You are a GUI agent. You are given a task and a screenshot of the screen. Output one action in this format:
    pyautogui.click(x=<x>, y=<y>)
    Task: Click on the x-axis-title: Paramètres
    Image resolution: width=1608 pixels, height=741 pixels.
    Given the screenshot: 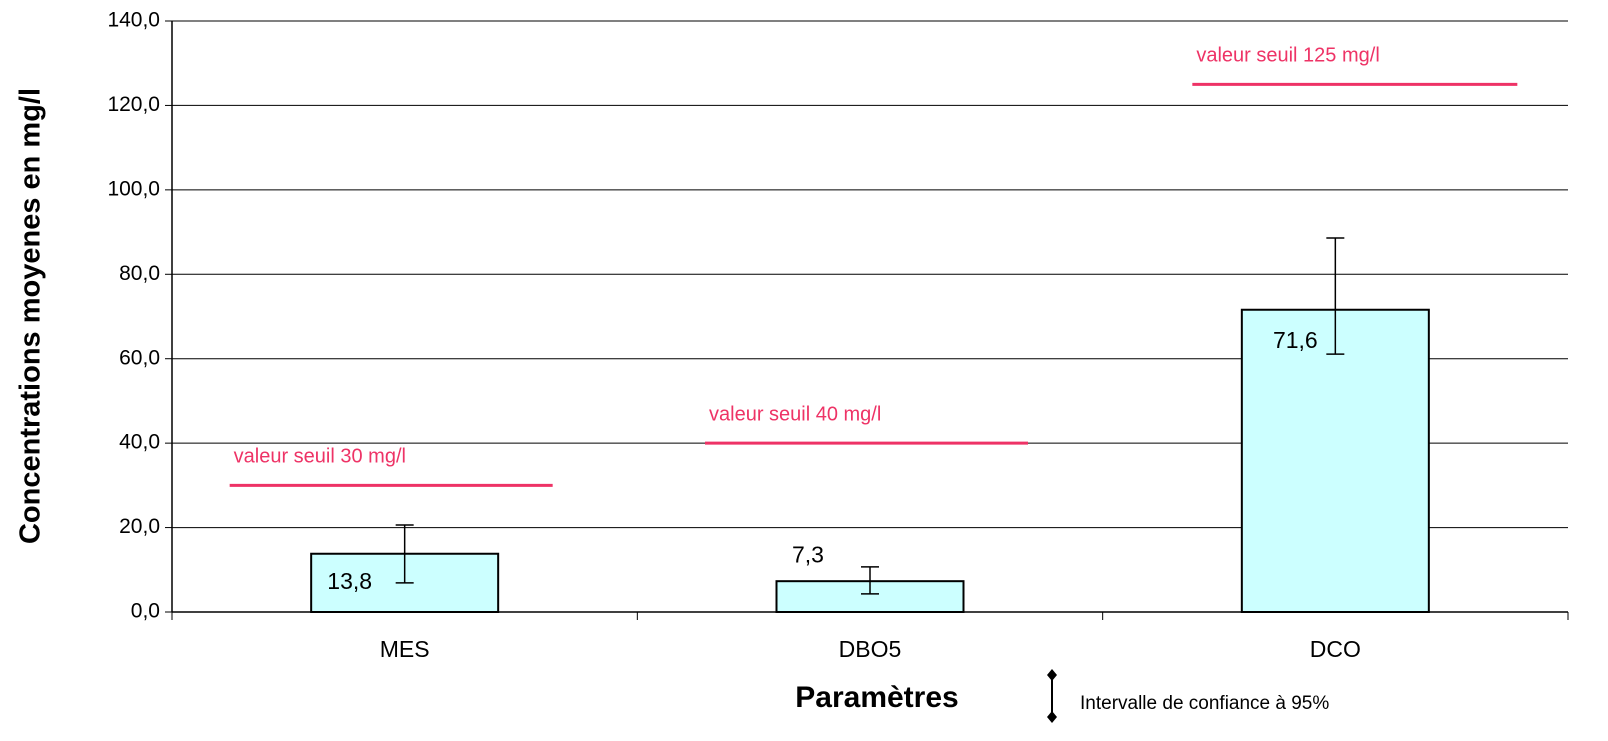 What is the action you would take?
    pyautogui.click(x=876, y=697)
    